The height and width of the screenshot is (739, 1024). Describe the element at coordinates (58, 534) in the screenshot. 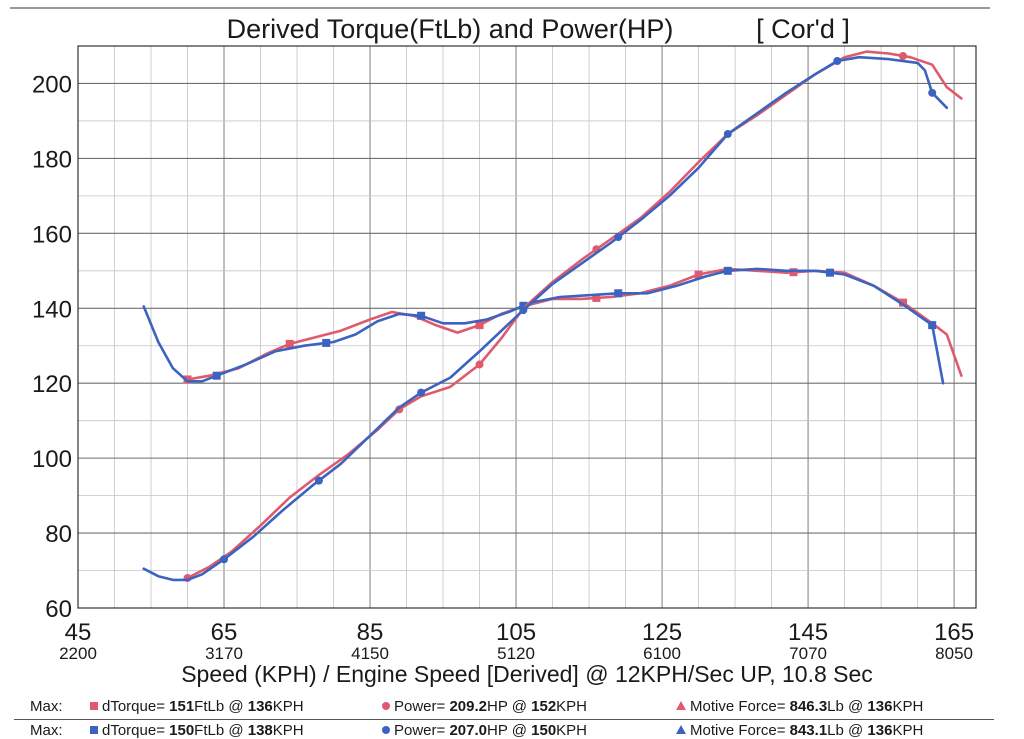

I see `y-tick-label: 80` at that location.